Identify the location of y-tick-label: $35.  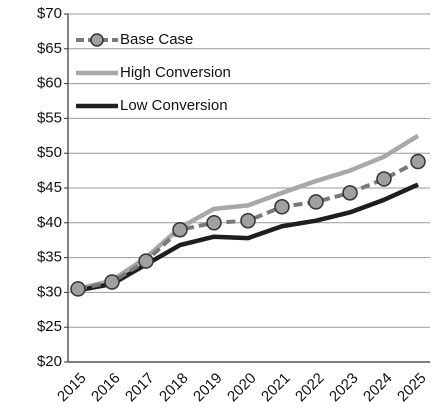
(49, 257).